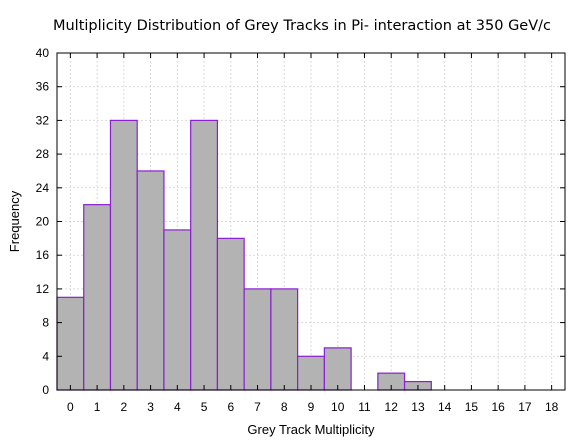  I want to click on y-tick-label: 32, so click(43, 120).